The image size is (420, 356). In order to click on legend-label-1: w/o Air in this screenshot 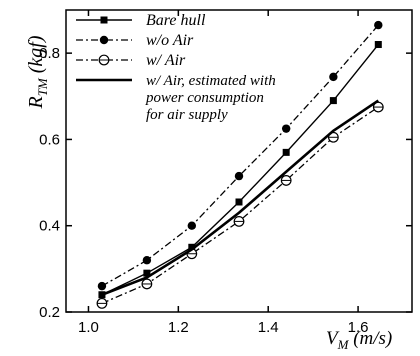, I will do `click(170, 40)`.